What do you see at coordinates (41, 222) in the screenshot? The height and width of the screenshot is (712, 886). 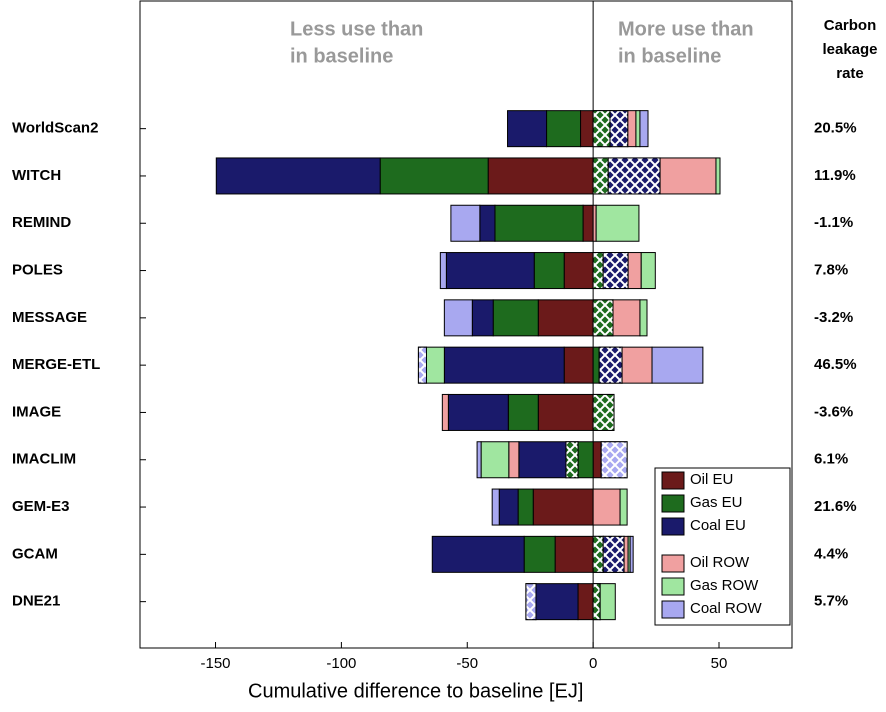 I see `category-label: REMIND` at bounding box center [41, 222].